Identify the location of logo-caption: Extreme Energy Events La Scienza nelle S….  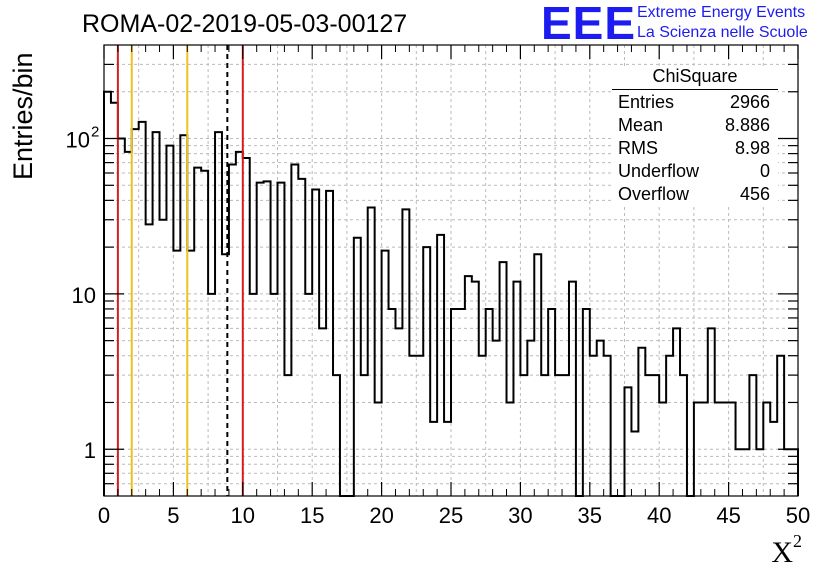
(722, 23).